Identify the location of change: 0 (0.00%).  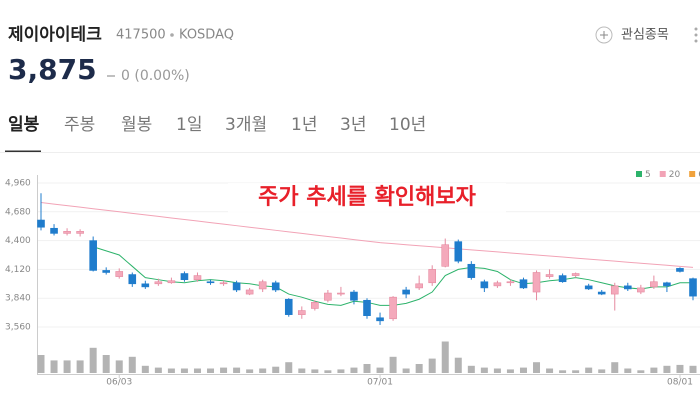
(155, 76).